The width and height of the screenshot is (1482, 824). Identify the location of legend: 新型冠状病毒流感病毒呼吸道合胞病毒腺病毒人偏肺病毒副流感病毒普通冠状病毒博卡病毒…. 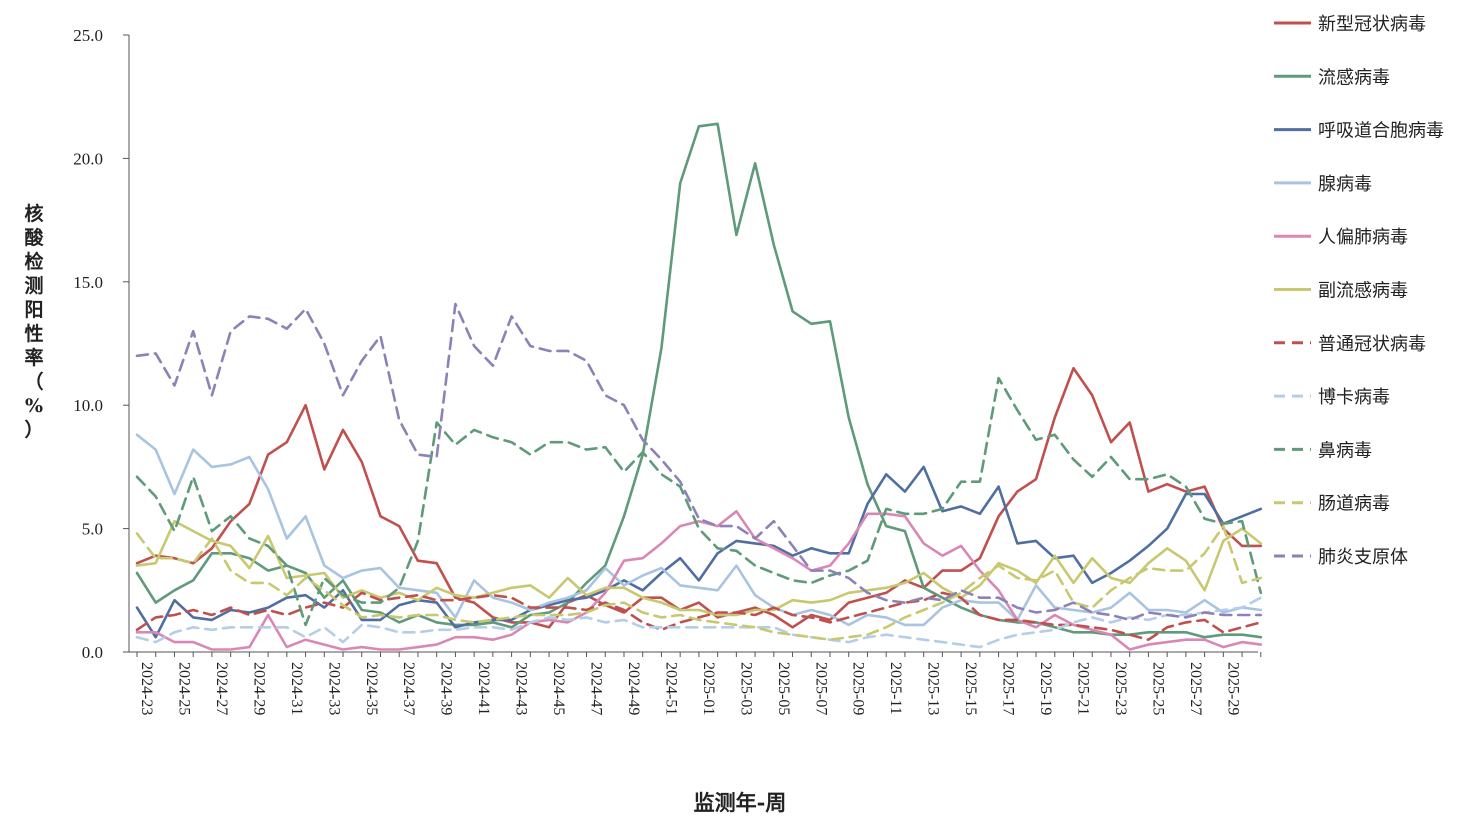
(1359, 291).